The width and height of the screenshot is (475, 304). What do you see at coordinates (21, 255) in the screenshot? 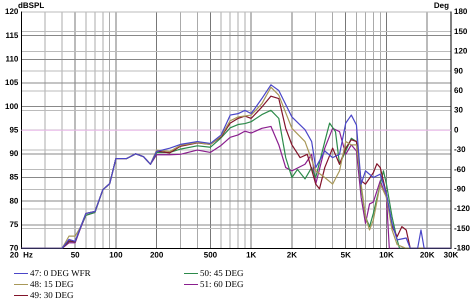
I see `x-tick-label: 20 Hz` at bounding box center [21, 255].